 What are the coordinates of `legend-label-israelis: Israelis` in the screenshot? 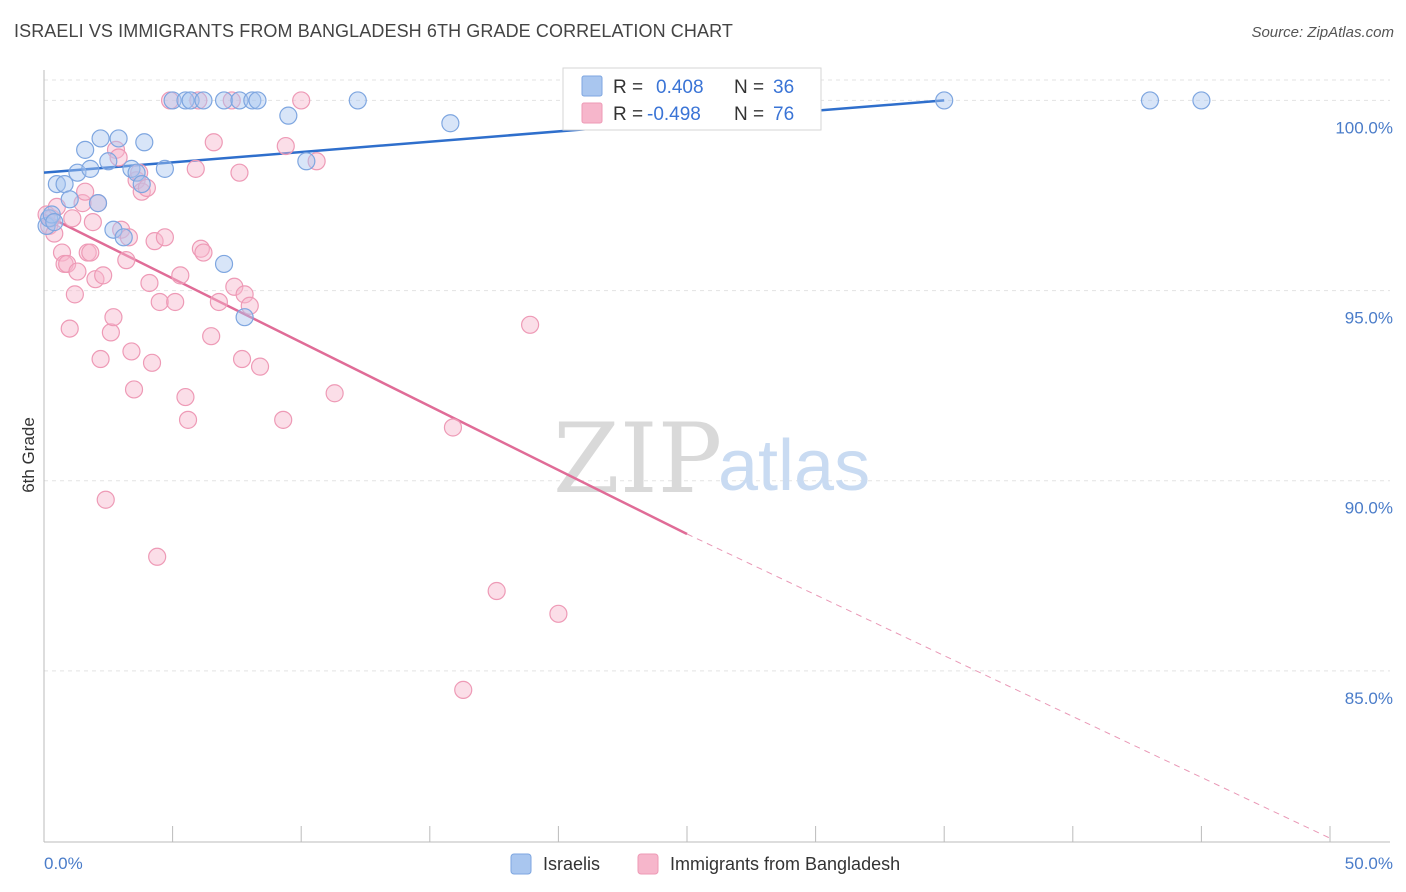 It's located at (571, 864).